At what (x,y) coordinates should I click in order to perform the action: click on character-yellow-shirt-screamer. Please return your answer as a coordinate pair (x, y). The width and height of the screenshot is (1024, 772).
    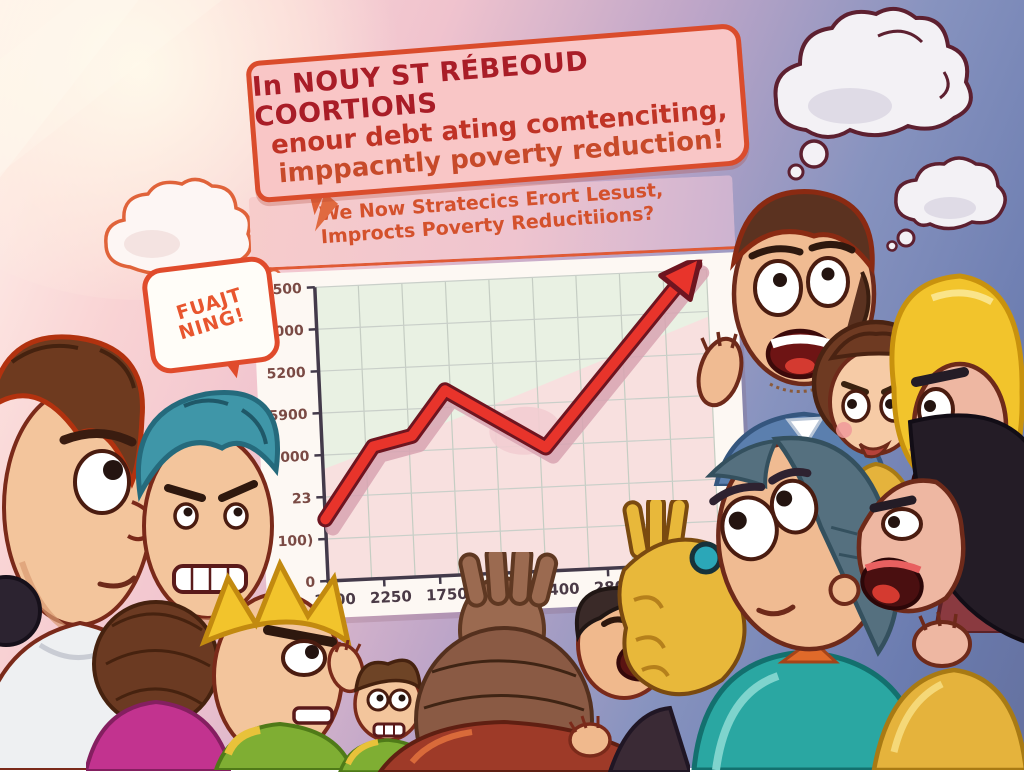
    Looking at the image, I should click on (937, 591).